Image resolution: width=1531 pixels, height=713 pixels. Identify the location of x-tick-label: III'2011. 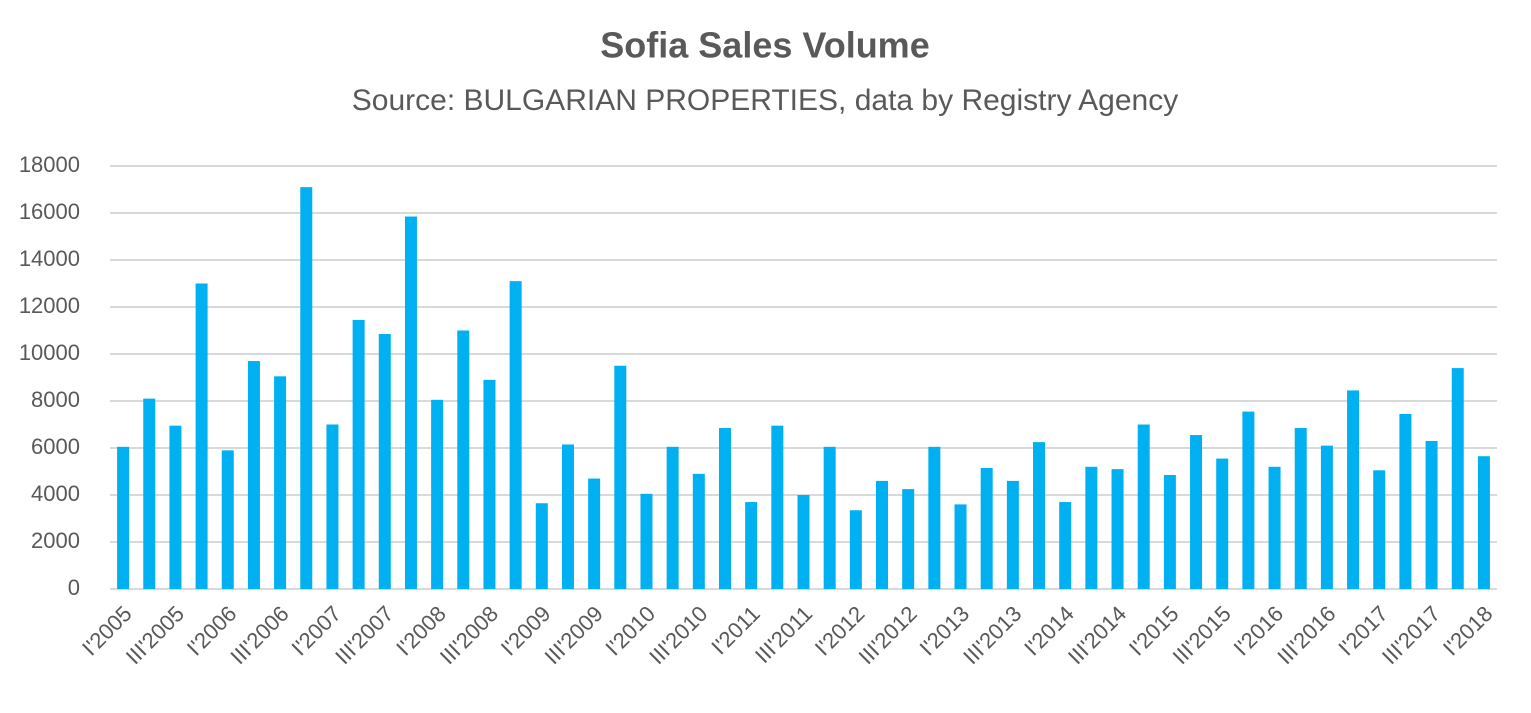
(783, 634).